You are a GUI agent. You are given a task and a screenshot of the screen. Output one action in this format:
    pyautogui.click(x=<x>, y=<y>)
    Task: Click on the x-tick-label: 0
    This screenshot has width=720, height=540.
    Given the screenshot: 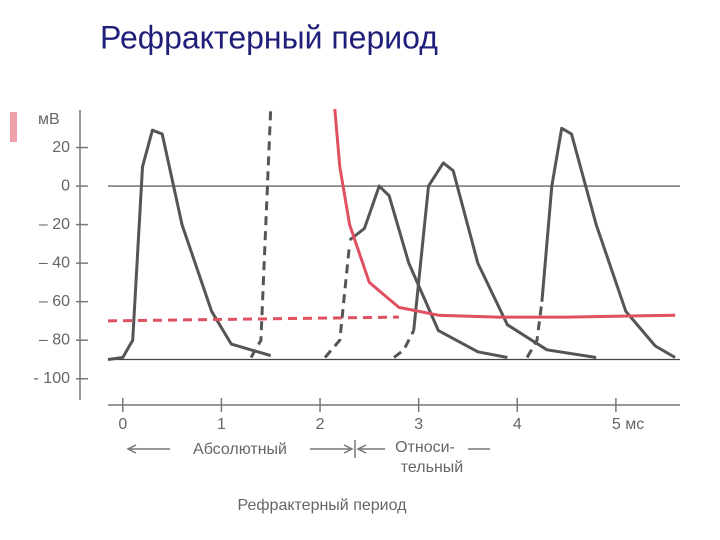 What is the action you would take?
    pyautogui.click(x=122, y=424)
    